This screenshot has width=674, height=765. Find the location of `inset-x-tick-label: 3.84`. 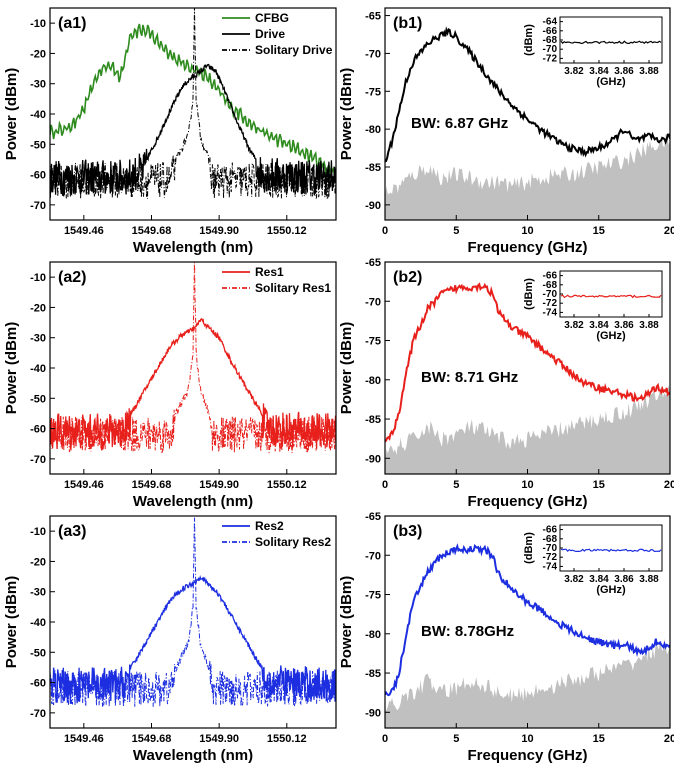

inset-x-tick-label: 3.84 is located at coordinates (599, 325).